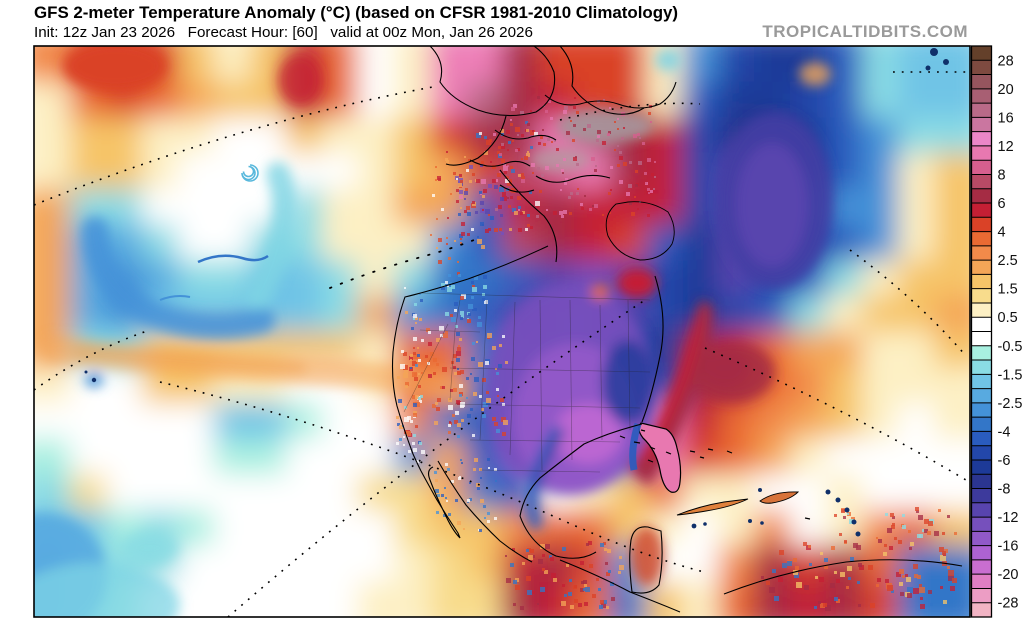  I want to click on svg-text: -6, so click(1004, 461).